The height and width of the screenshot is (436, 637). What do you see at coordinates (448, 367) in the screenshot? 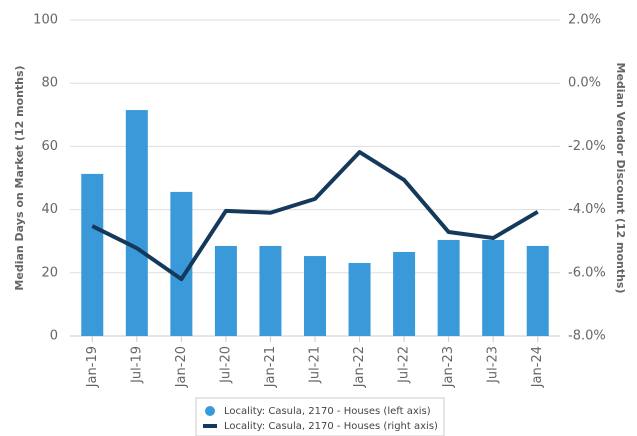
I see `x-tick-label: Jan-23` at bounding box center [448, 367].